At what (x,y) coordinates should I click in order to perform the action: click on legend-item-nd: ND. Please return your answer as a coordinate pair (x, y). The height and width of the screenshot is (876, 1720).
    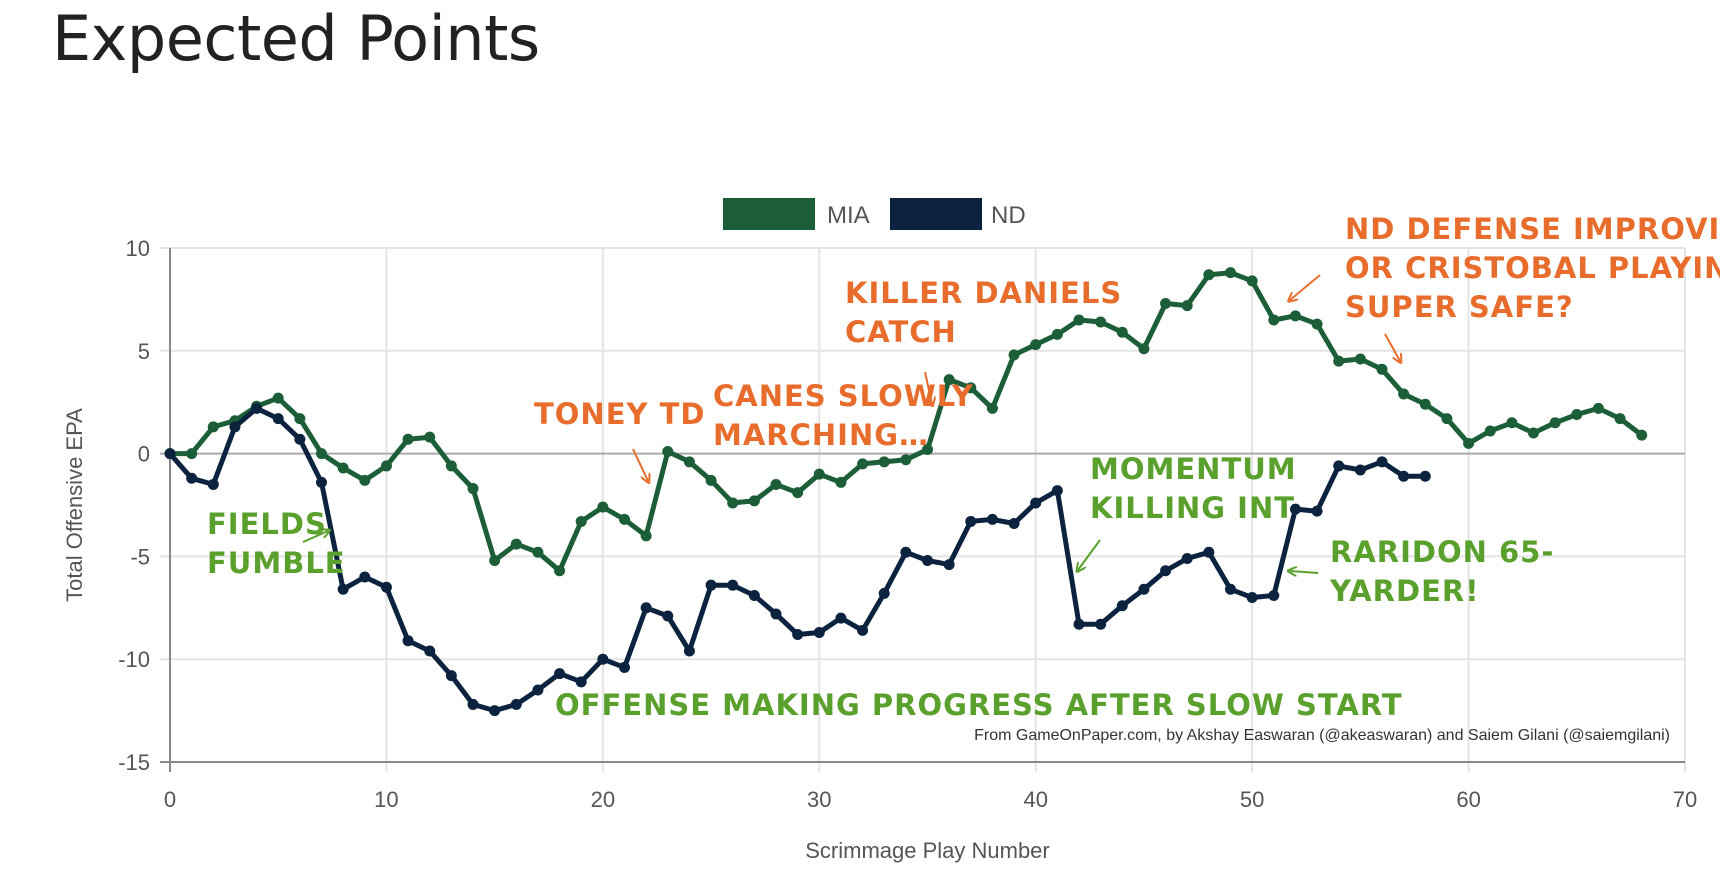
    Looking at the image, I should click on (958, 214).